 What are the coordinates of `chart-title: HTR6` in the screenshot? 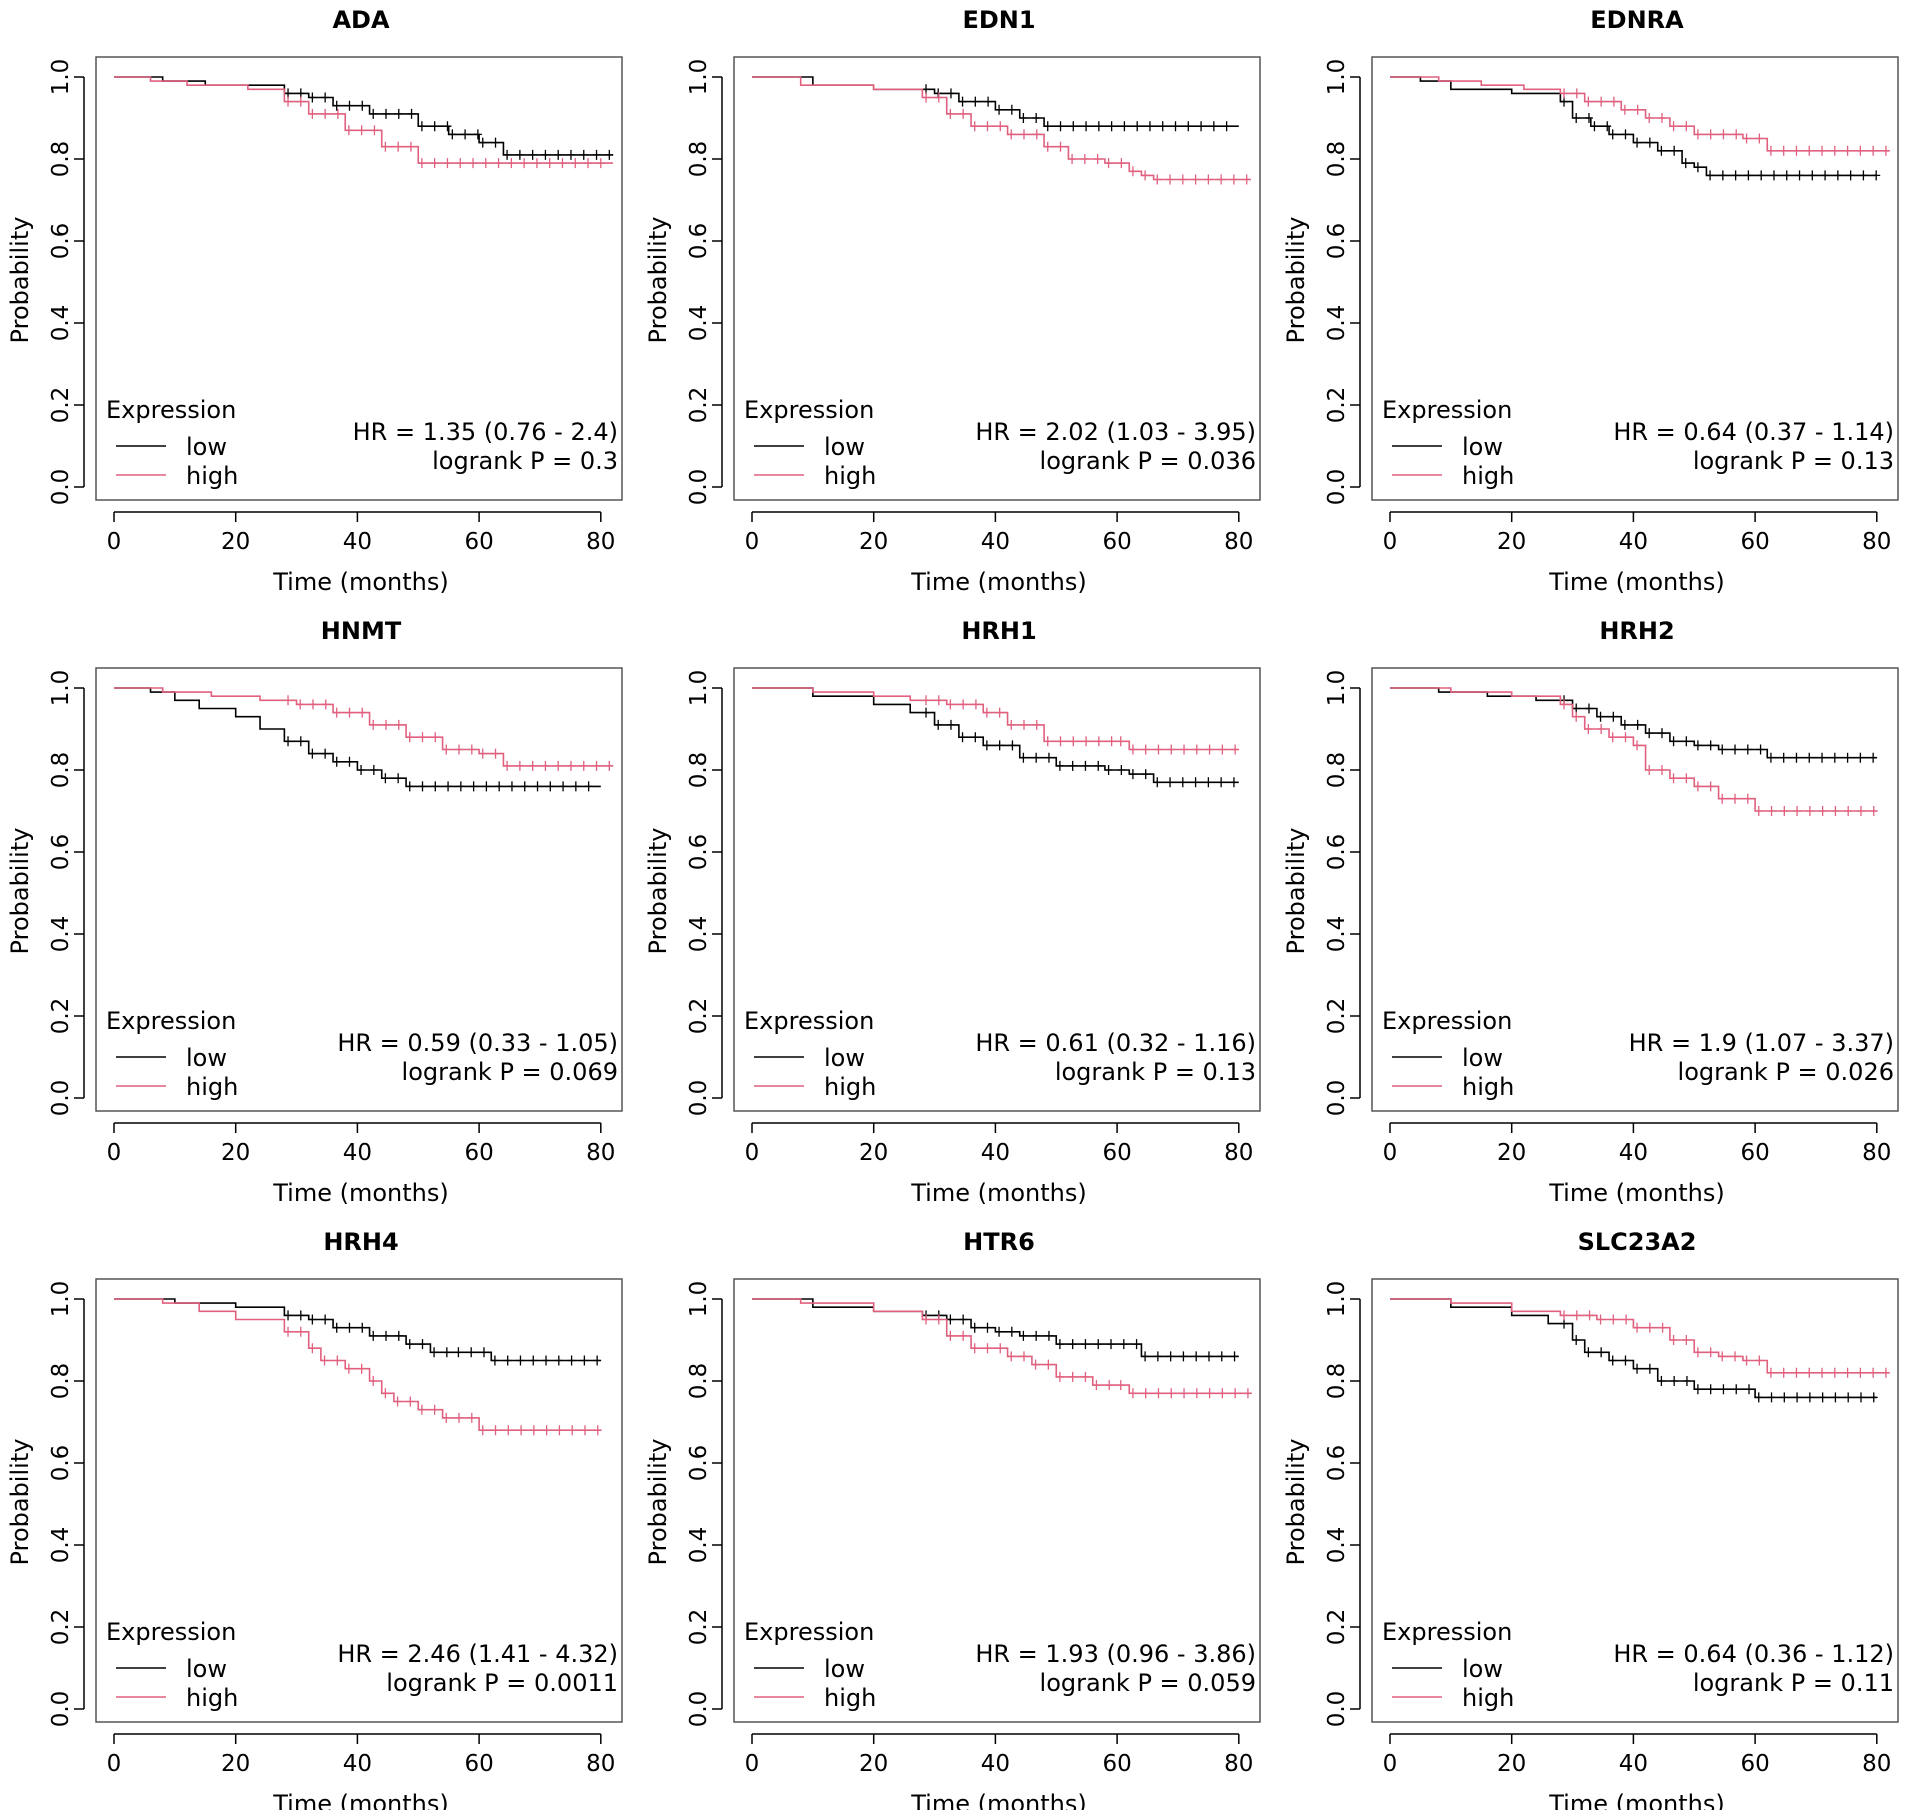 It's located at (999, 1242).